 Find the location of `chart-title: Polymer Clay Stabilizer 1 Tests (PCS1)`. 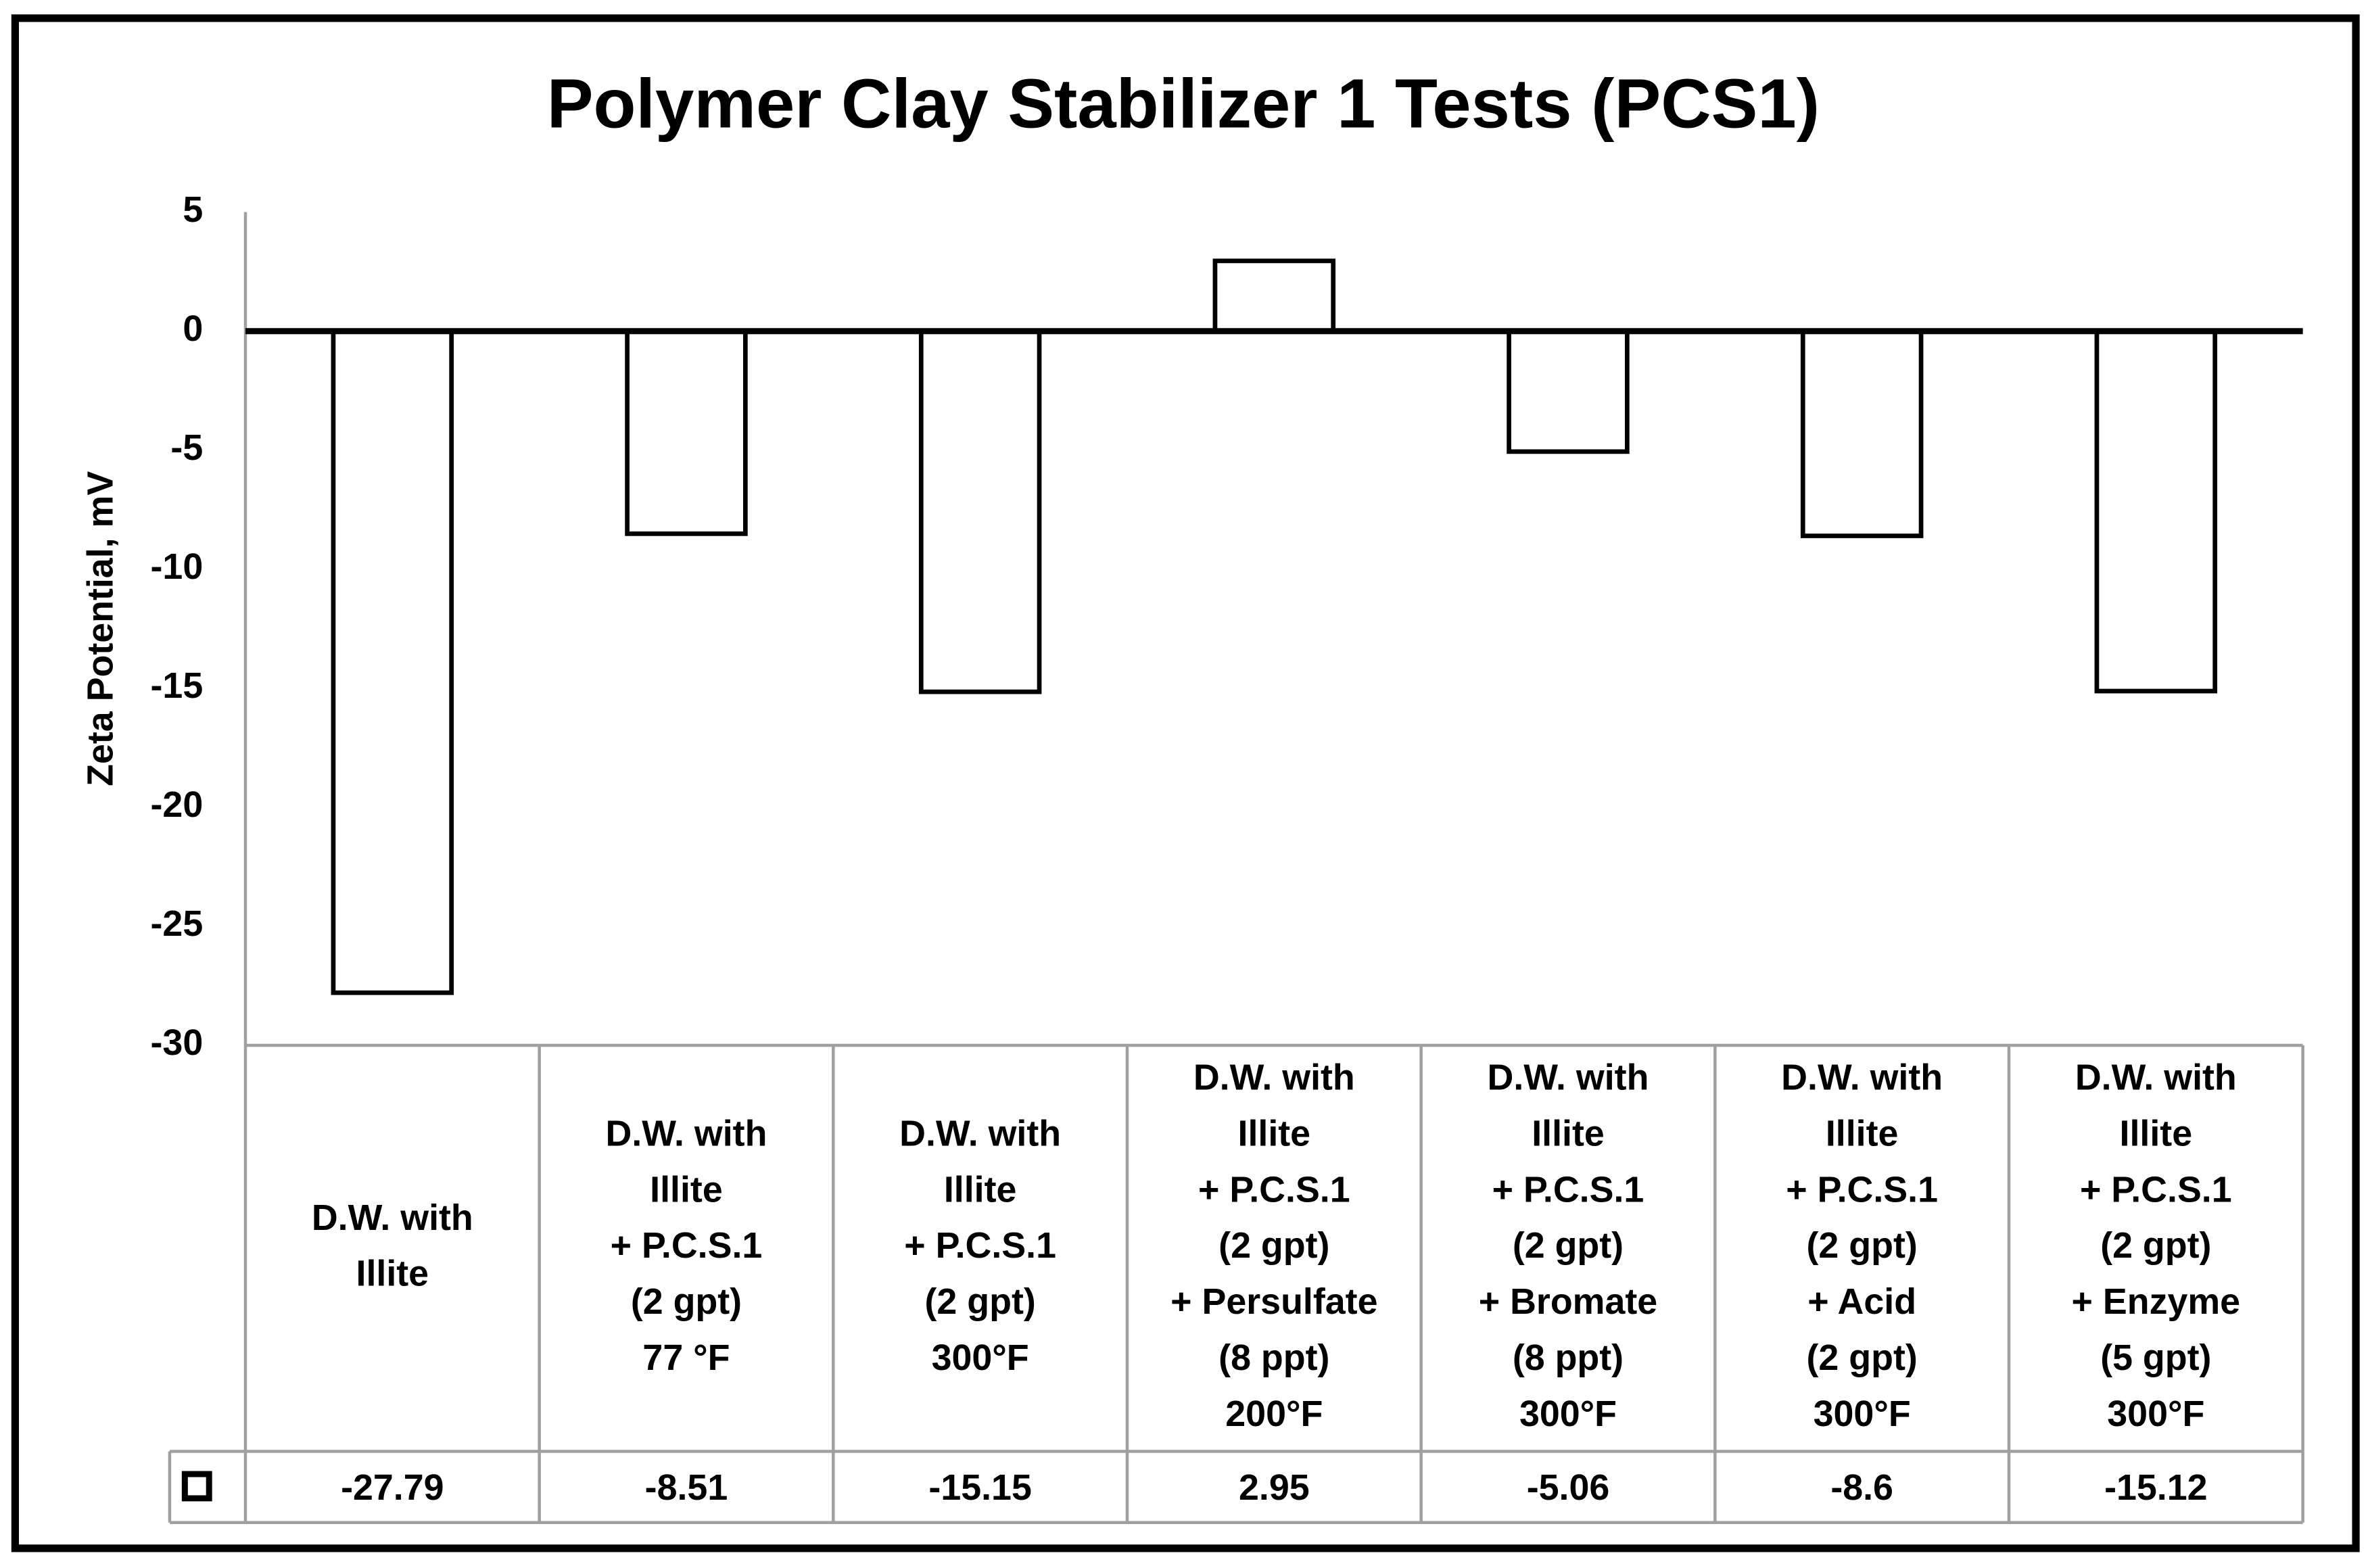

chart-title: Polymer Clay Stabilizer 1 Tests (PCS1) is located at coordinates (1183, 104).